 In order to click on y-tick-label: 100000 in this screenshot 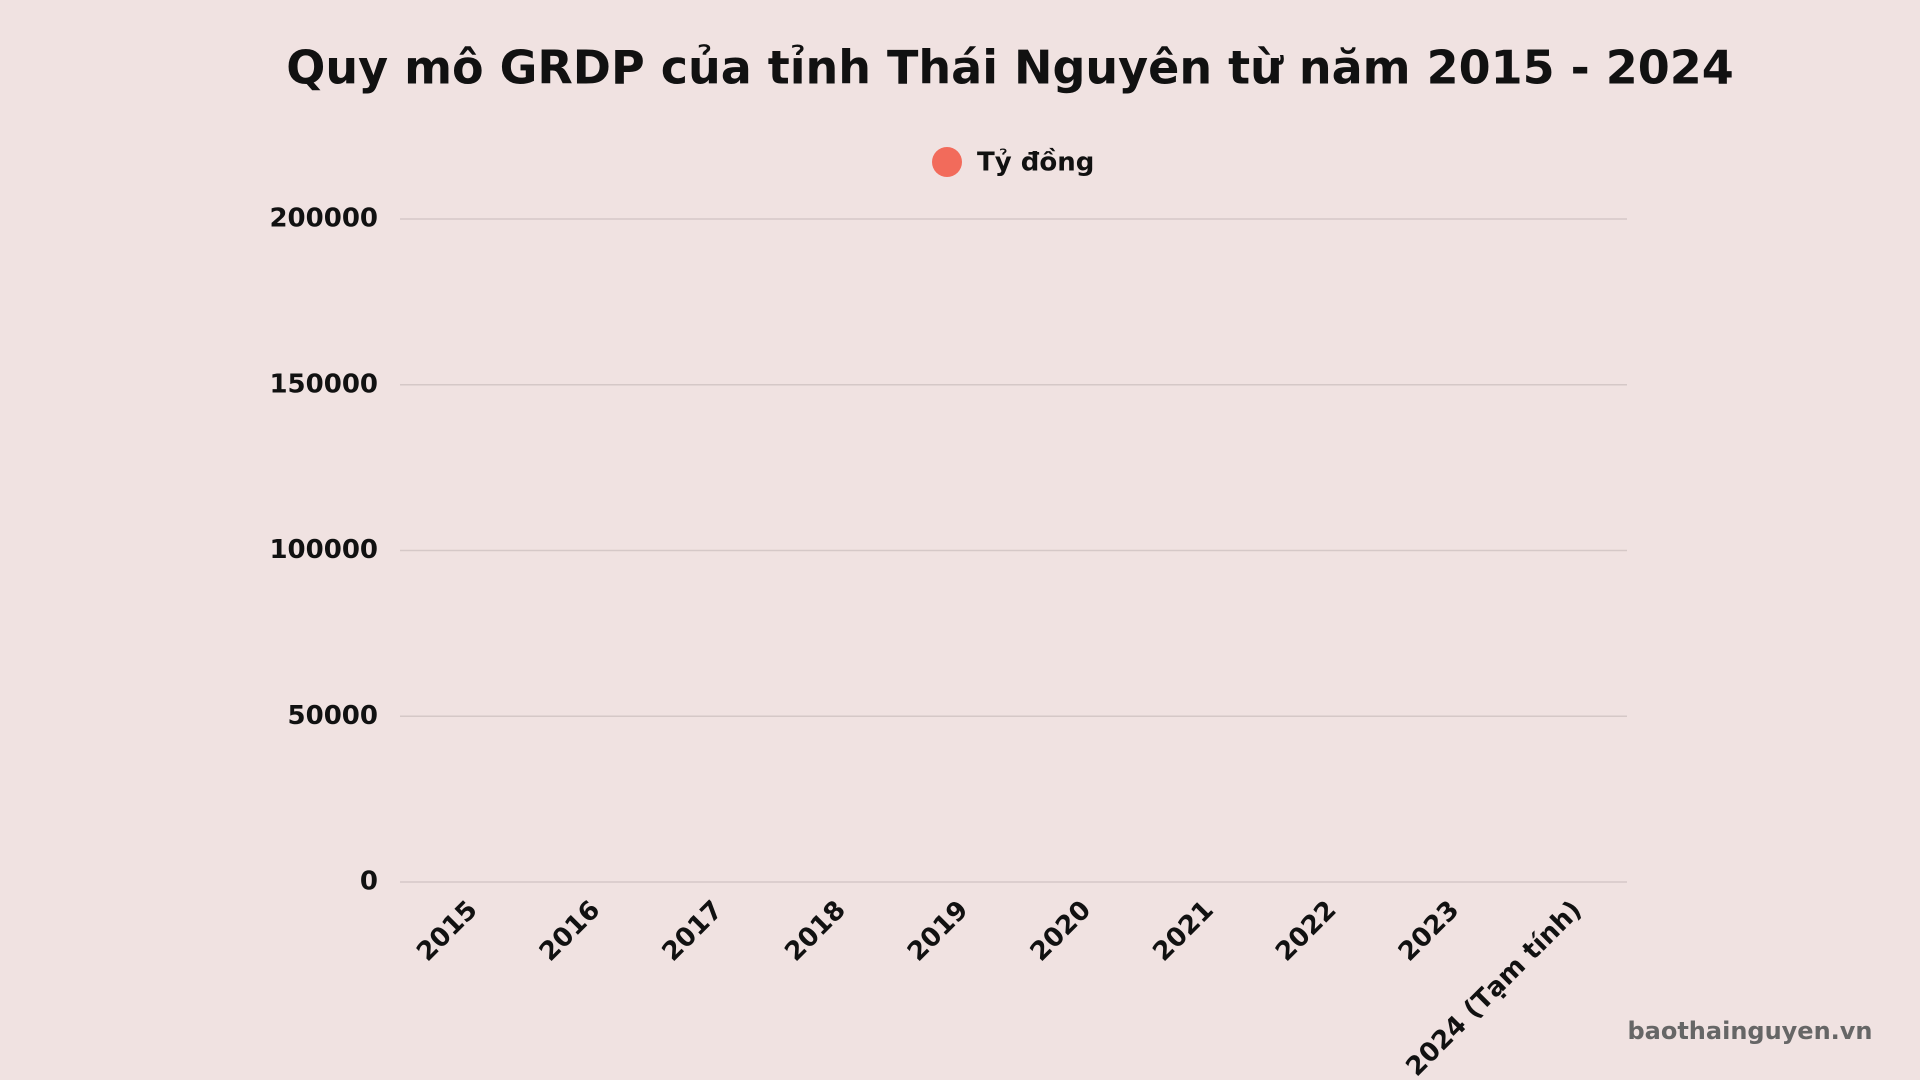, I will do `click(323, 550)`.